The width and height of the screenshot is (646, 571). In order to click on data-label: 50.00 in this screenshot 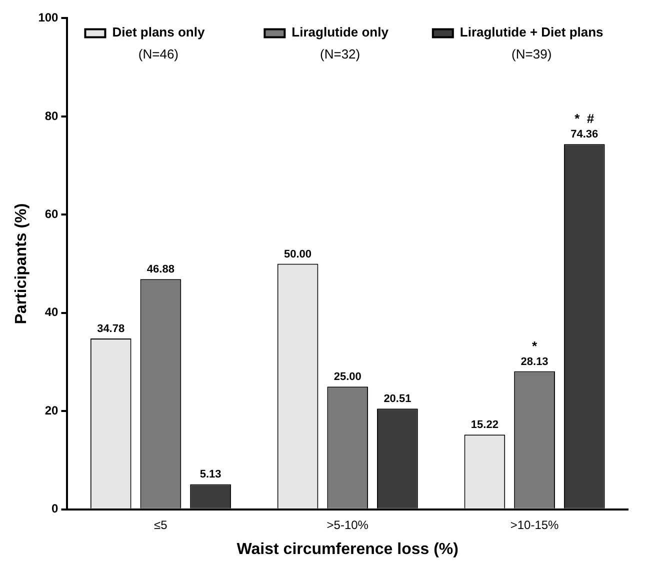, I will do `click(298, 254)`.